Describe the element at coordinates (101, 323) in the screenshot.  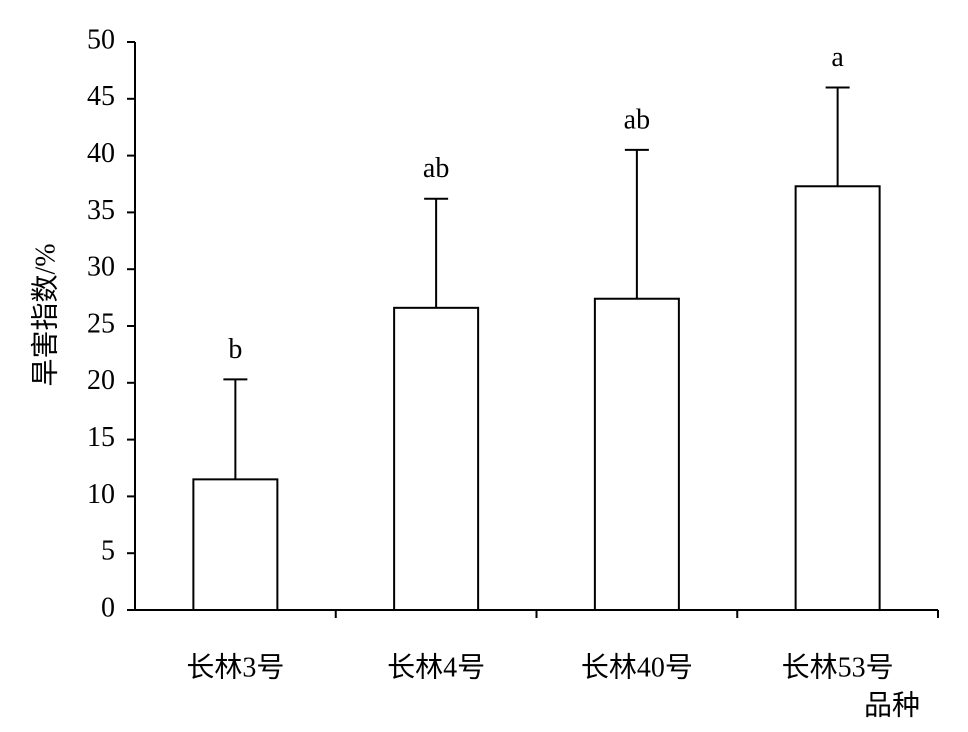
I see `y-tick-label: 25` at that location.